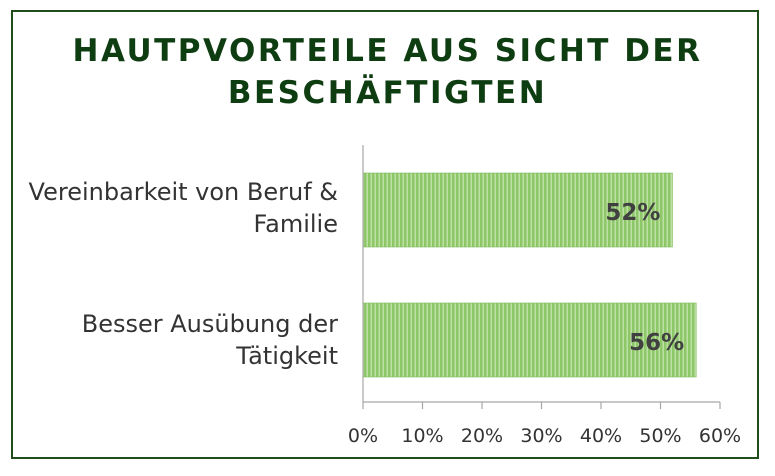 The height and width of the screenshot is (476, 775). I want to click on x-tick-label: 30%, so click(541, 436).